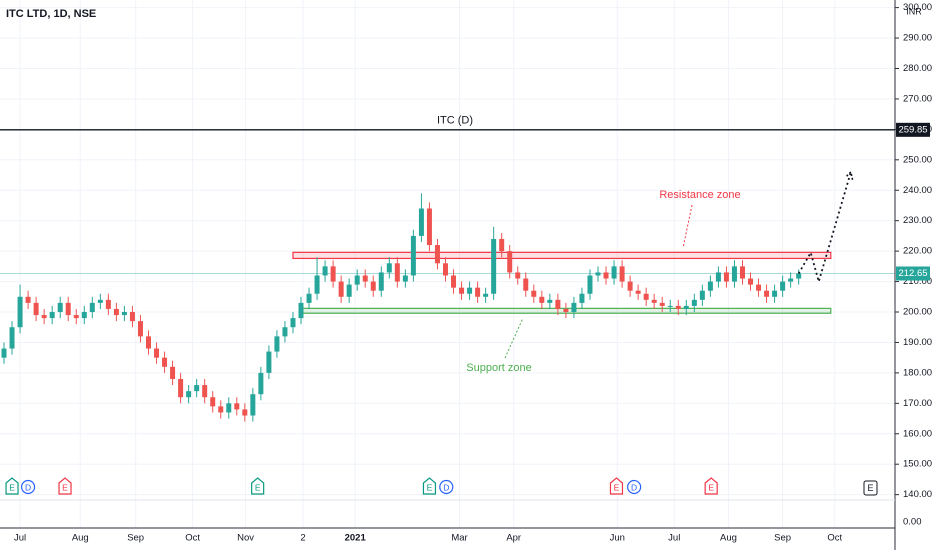  Describe the element at coordinates (782, 538) in the screenshot. I see `x-tick-label: Sep` at that location.